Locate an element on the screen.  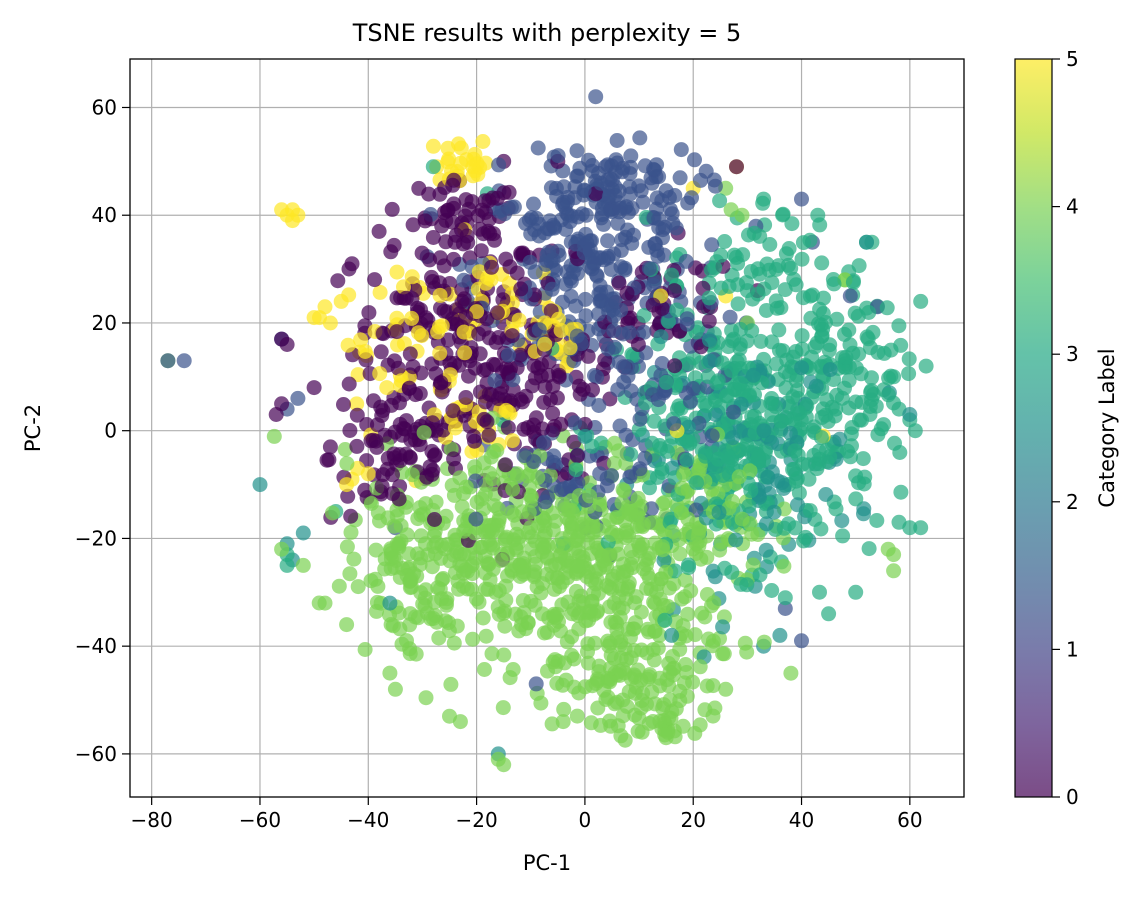
y-tick-label: −60 is located at coordinates (96, 754).